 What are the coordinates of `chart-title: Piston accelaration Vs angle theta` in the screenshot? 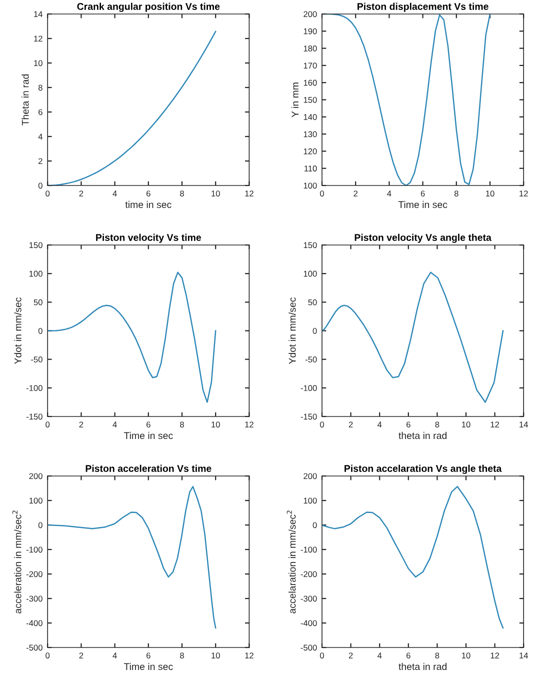 It's located at (423, 469).